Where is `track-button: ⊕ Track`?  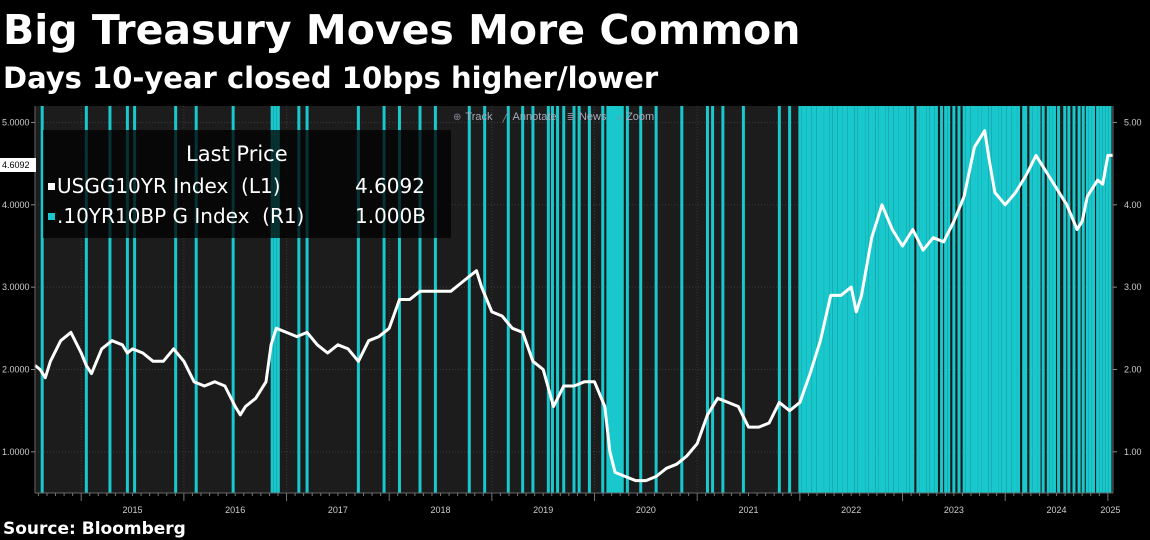
track-button: ⊕ Track is located at coordinates (472, 117).